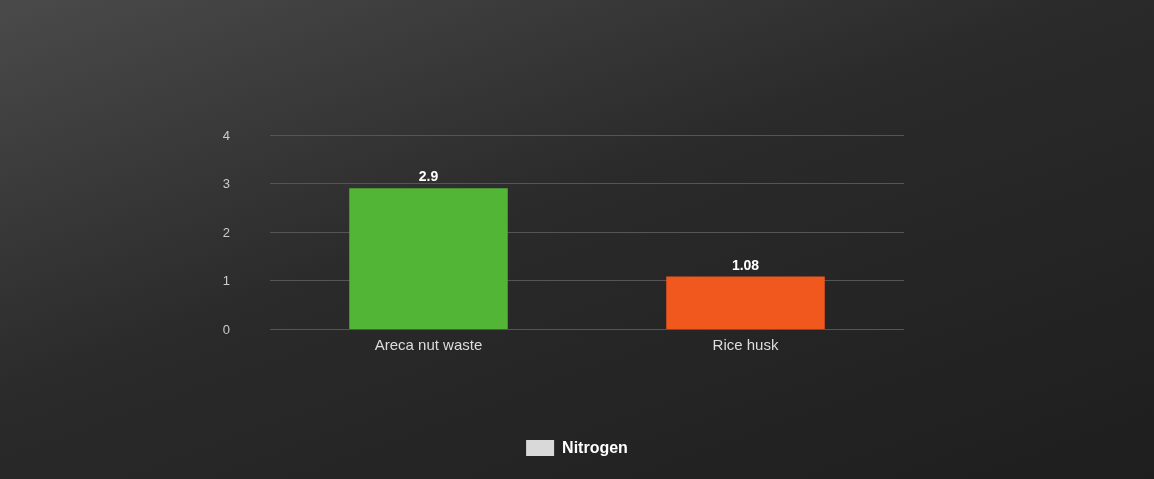 The height and width of the screenshot is (479, 1154). What do you see at coordinates (226, 232) in the screenshot?
I see `y-tick-label: 2` at bounding box center [226, 232].